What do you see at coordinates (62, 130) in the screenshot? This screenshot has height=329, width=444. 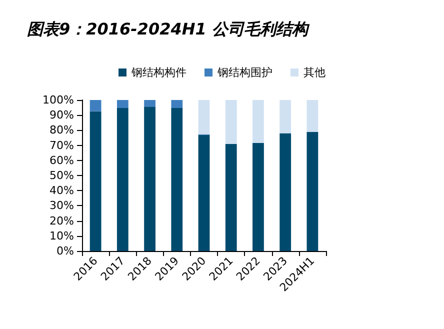 I see `y-tick-label: 80%` at bounding box center [62, 130].